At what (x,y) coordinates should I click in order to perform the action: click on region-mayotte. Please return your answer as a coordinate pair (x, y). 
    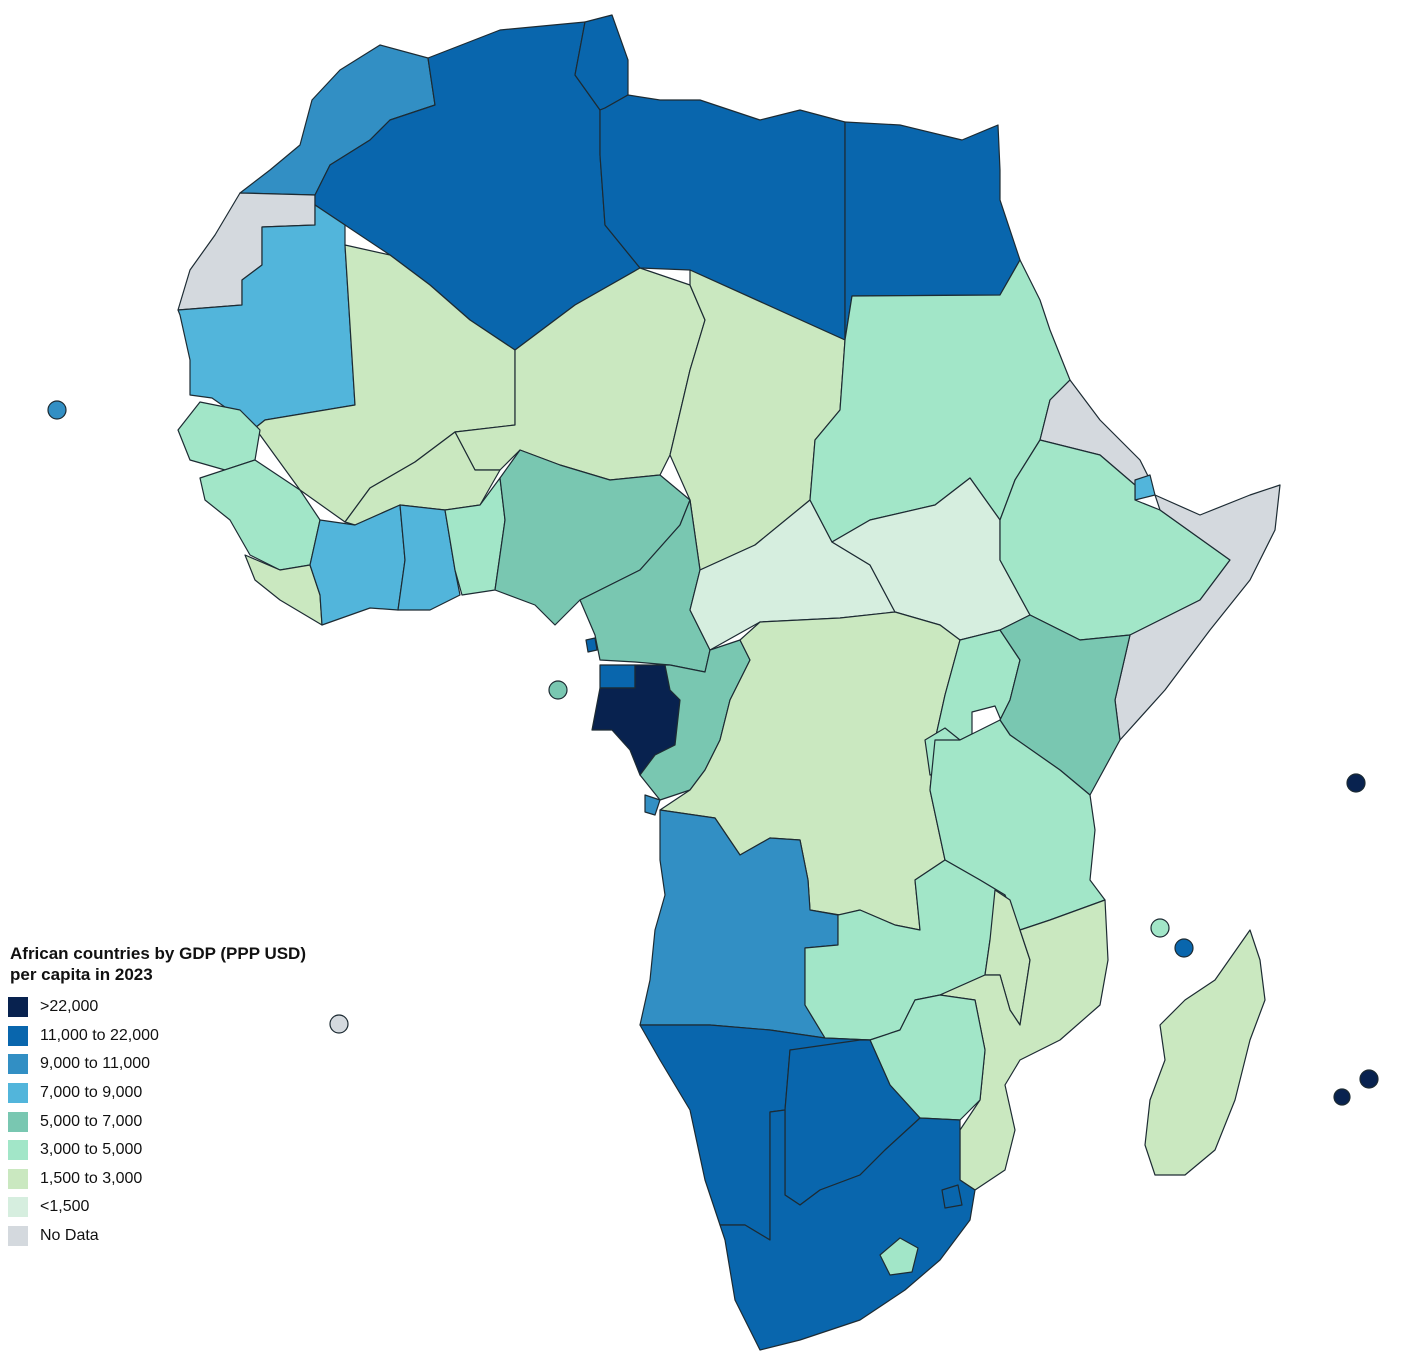
    Looking at the image, I should click on (1184, 948).